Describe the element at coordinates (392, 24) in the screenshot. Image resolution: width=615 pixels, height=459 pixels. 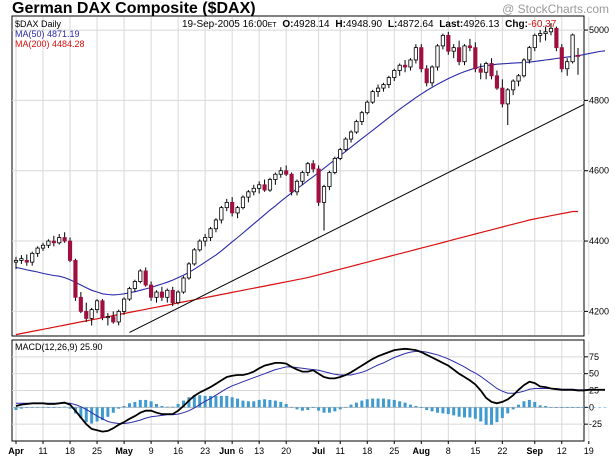
I see `low-label: L:` at that location.